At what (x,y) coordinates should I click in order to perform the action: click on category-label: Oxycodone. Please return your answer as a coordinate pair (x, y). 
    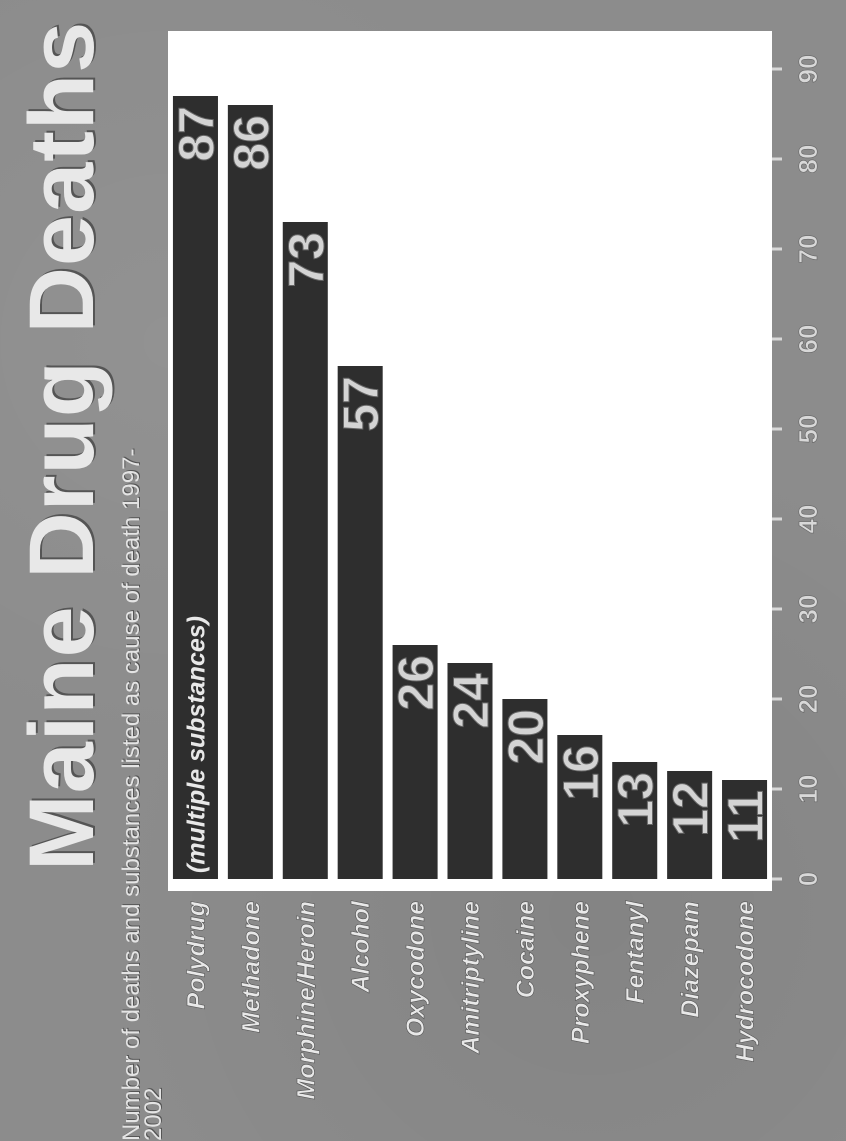
    Looking at the image, I should click on (416, 969).